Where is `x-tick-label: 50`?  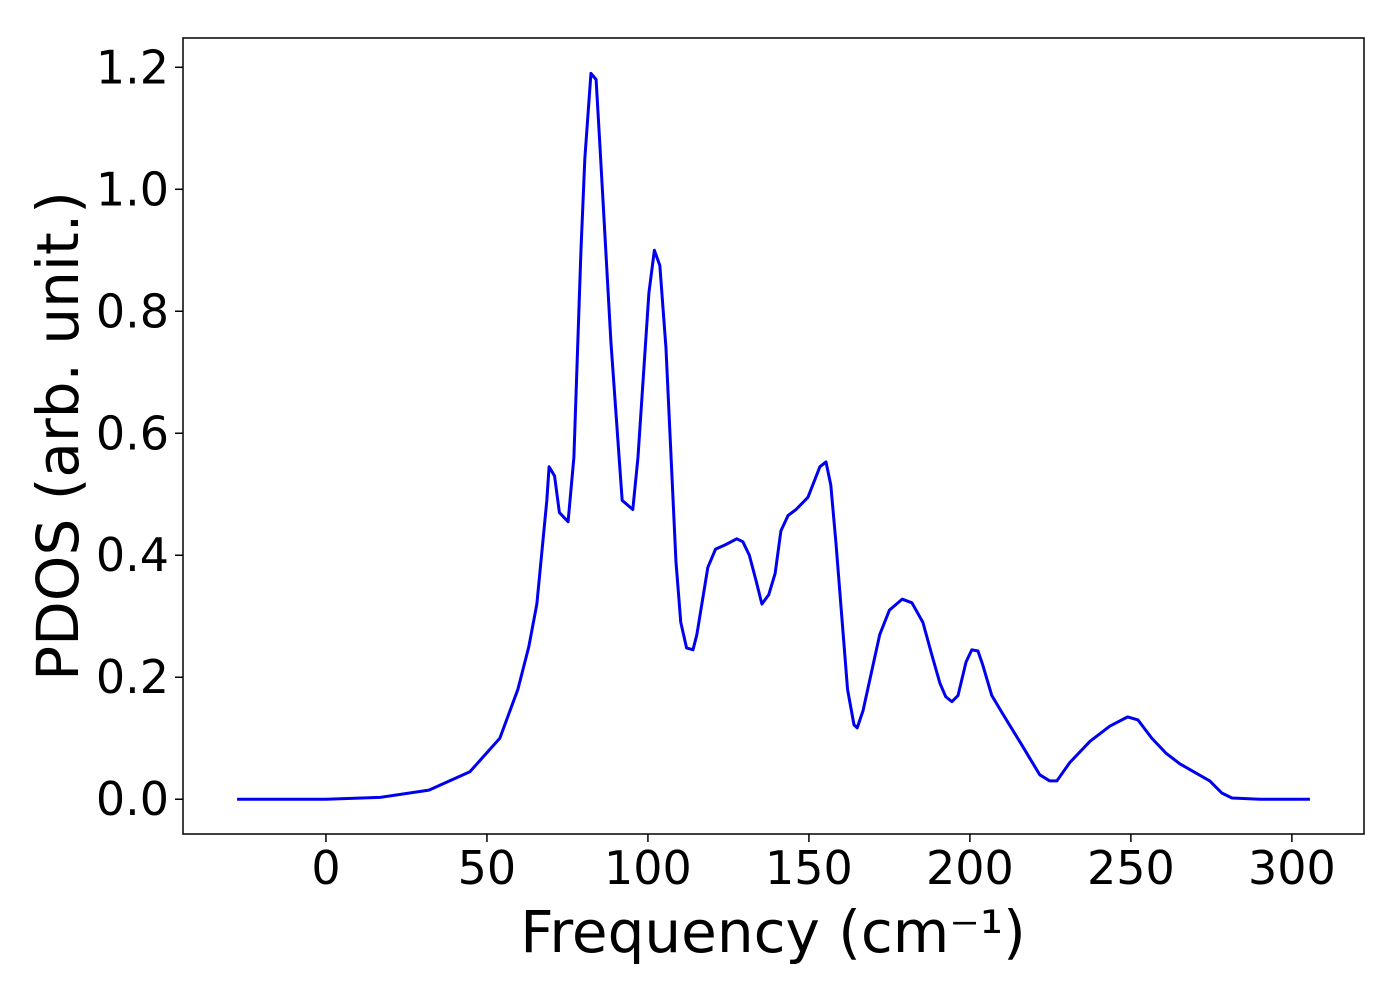 x-tick-label: 50 is located at coordinates (487, 868).